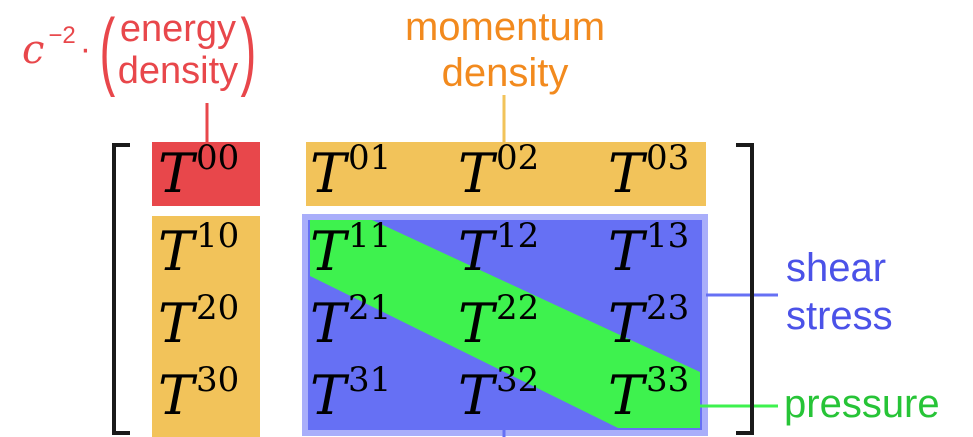  Describe the element at coordinates (351, 393) in the screenshot. I see `tensor-component-31: T 31` at that location.